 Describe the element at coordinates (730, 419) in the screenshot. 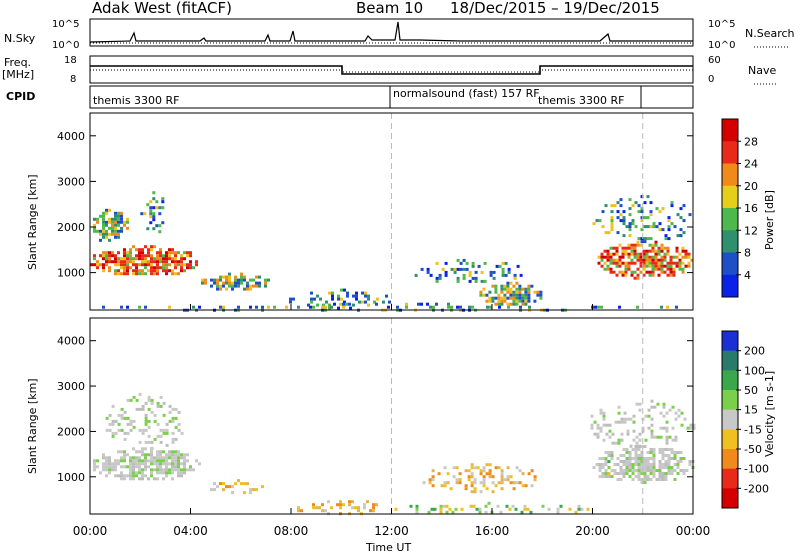

I see `velocity-colorbar-swatch` at that location.